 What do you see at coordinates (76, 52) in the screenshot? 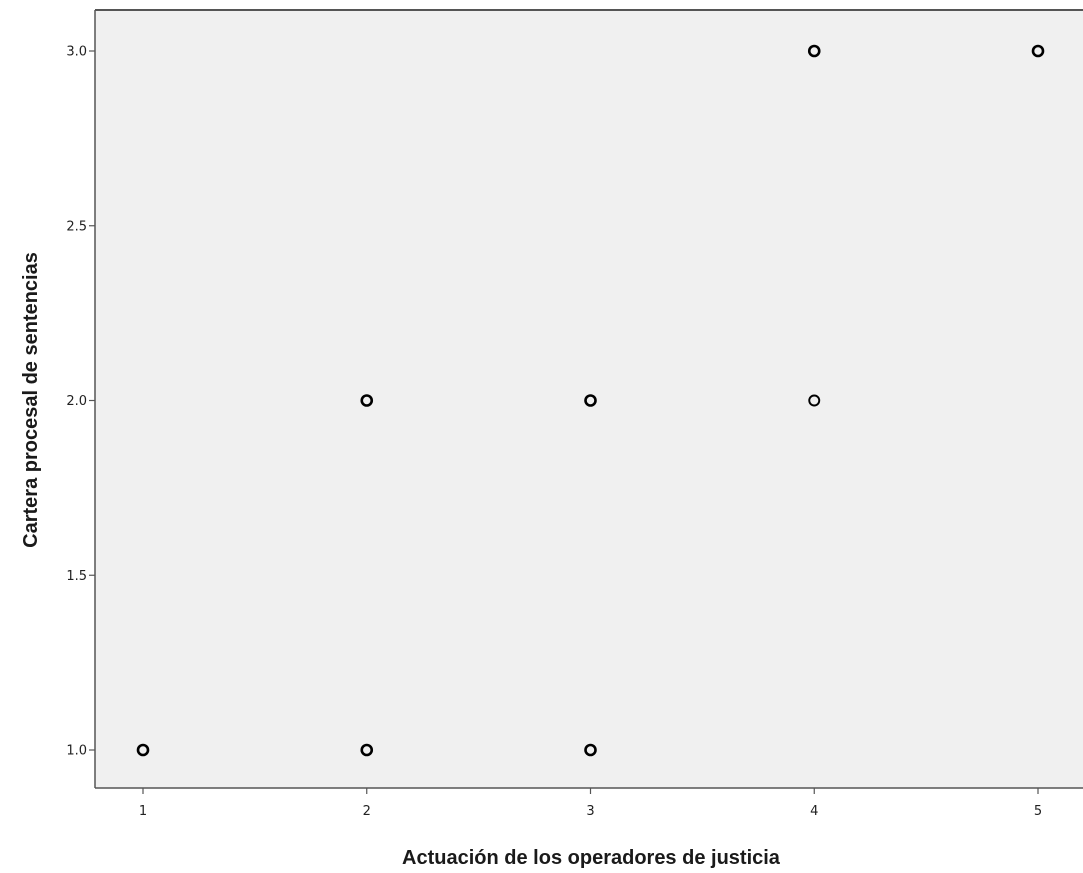
I see `y-tick-label: 3.0` at bounding box center [76, 52].